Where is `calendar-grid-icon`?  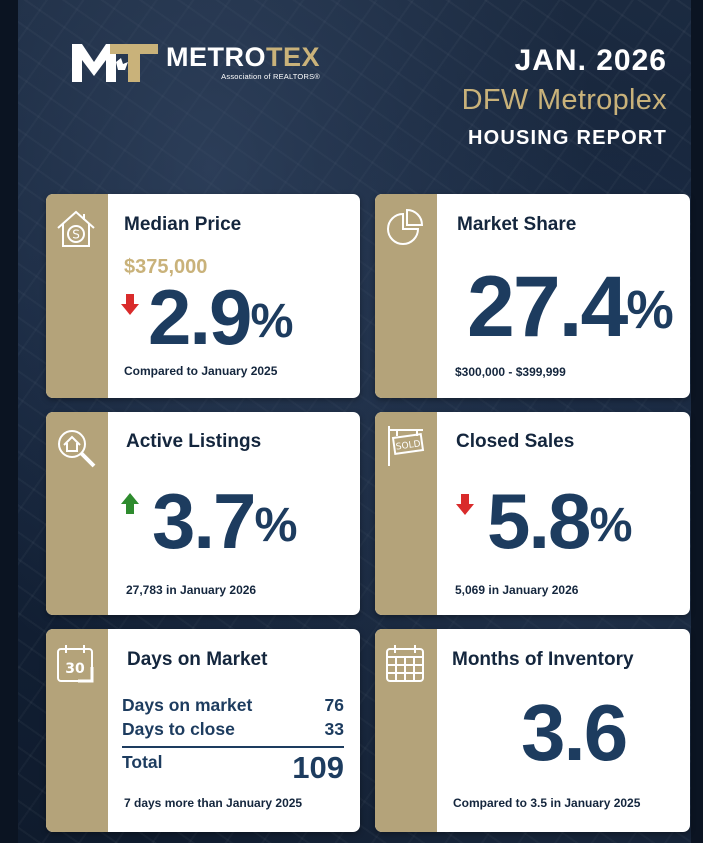
calendar-grid-icon is located at coordinates (405, 663).